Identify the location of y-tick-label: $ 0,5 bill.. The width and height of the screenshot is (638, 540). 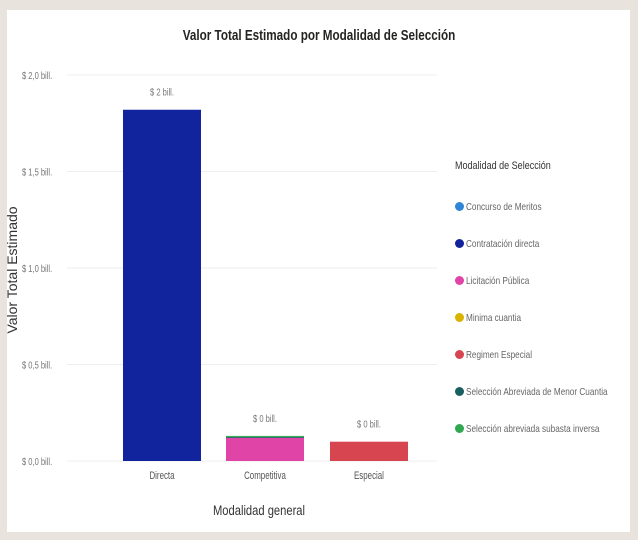
(37, 364).